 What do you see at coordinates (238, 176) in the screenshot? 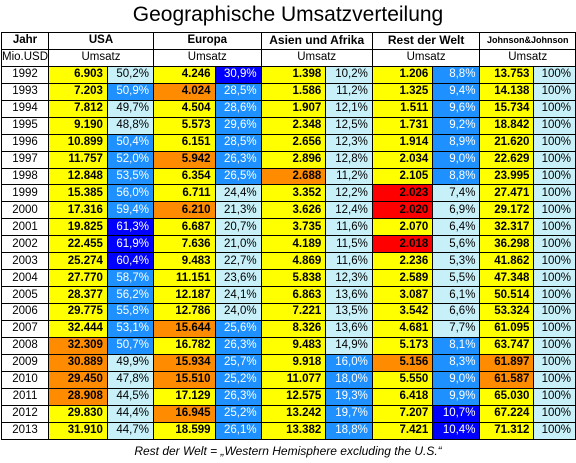
I see `percent-cell: 26,5%` at bounding box center [238, 176].